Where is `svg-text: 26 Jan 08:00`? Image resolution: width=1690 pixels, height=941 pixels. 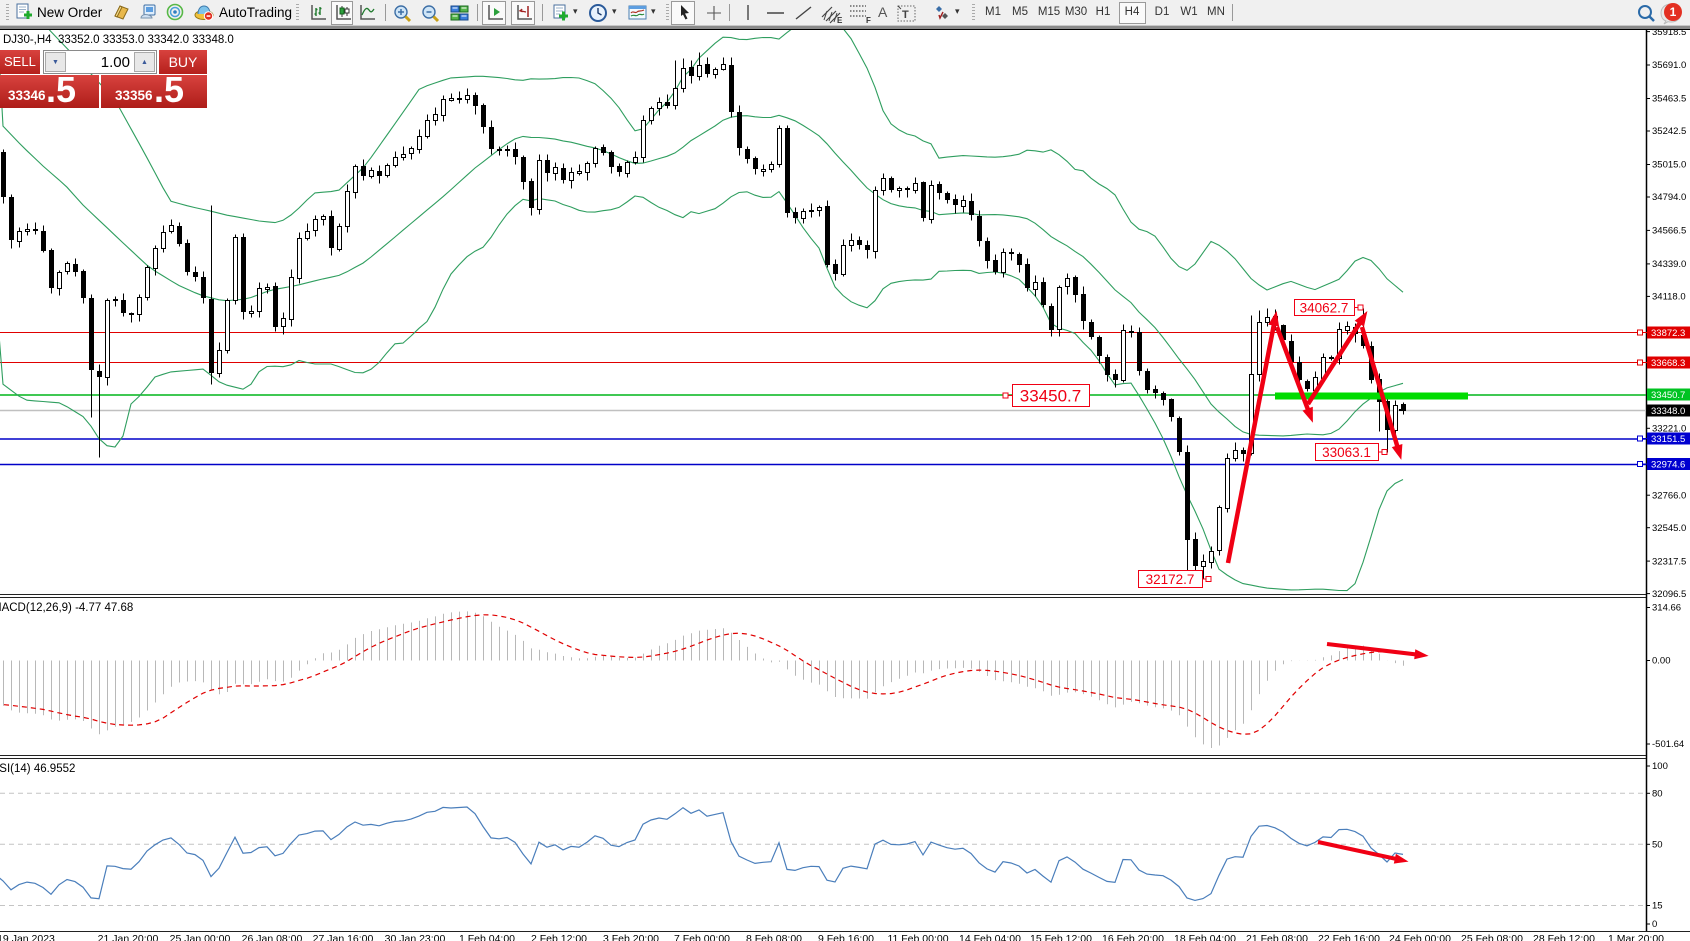 svg-text: 26 Jan 08:00 is located at coordinates (272, 937).